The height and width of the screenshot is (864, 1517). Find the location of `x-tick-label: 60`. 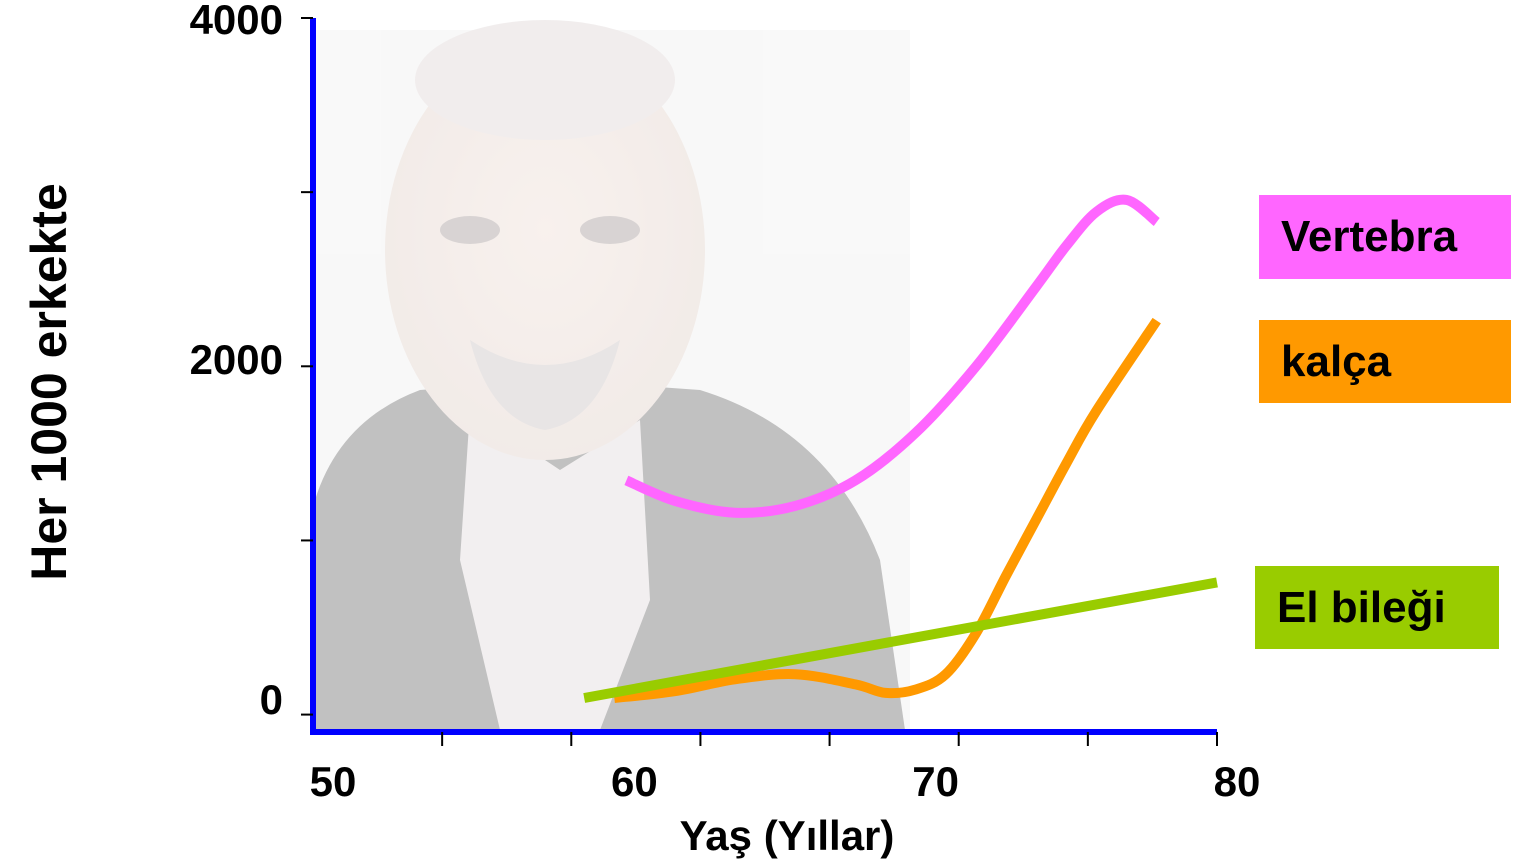

x-tick-label: 60 is located at coordinates (634, 781).